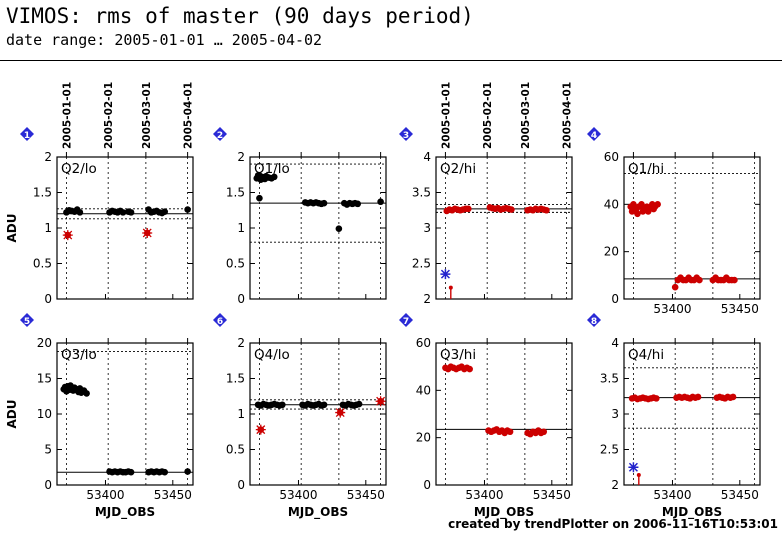 Image resolution: width=782 pixels, height=542 pixels. Describe the element at coordinates (164, 40) in the screenshot. I see `date-range-subtitle: date range: 2005-01-01 … 2005-04-02` at that location.